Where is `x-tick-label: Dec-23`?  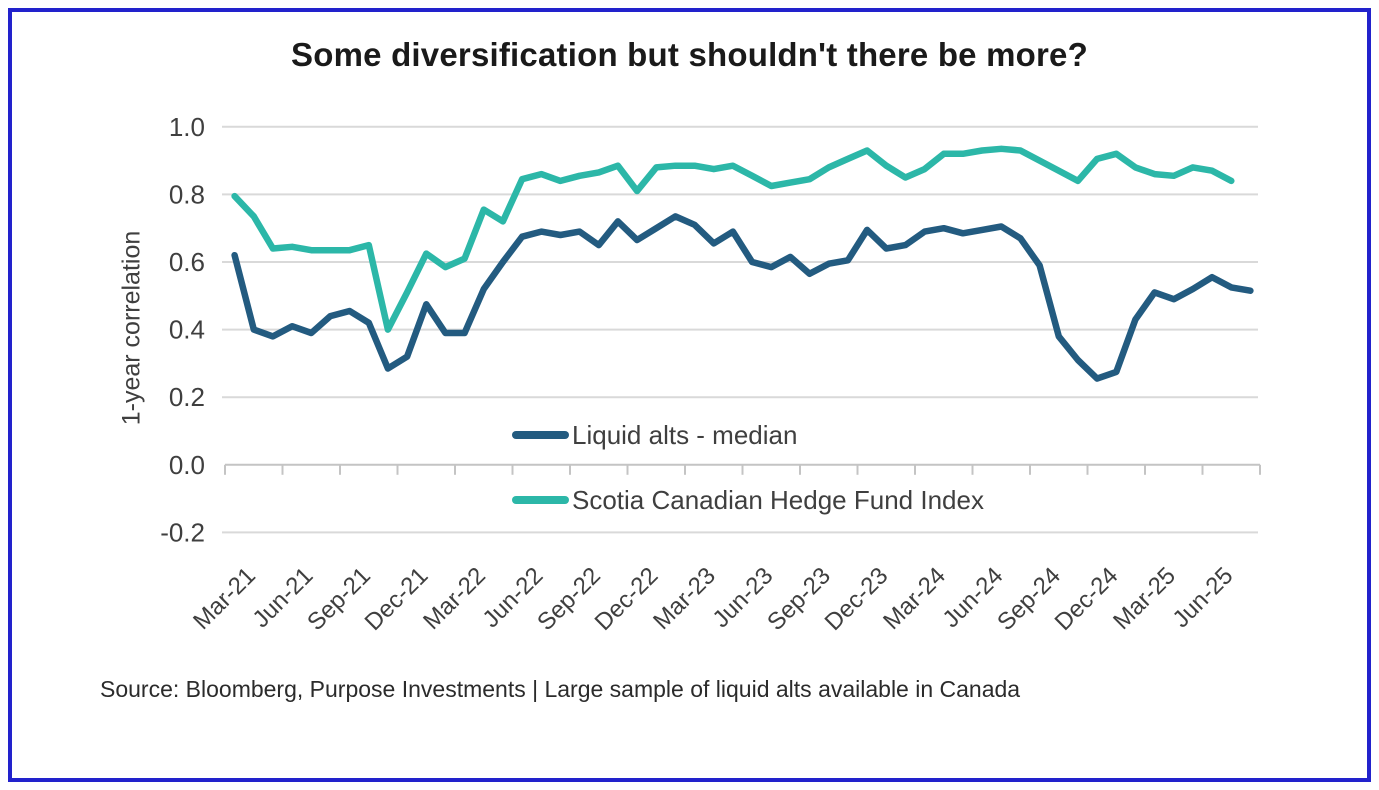
x-tick-label: Dec-23 is located at coordinates (857, 599).